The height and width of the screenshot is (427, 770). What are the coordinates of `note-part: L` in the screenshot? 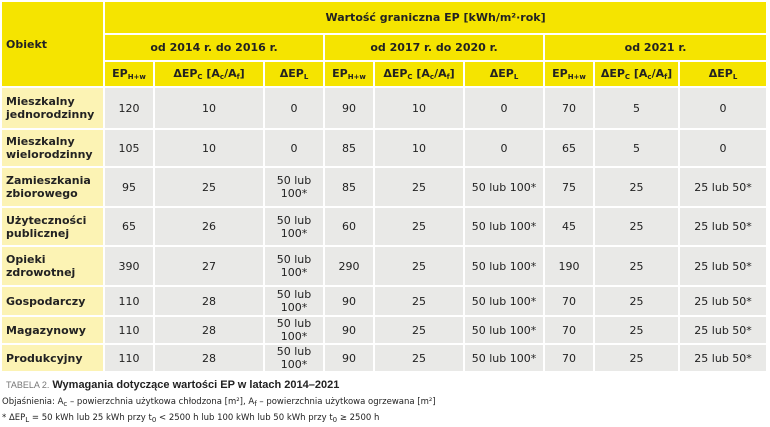 It's located at (27, 420).